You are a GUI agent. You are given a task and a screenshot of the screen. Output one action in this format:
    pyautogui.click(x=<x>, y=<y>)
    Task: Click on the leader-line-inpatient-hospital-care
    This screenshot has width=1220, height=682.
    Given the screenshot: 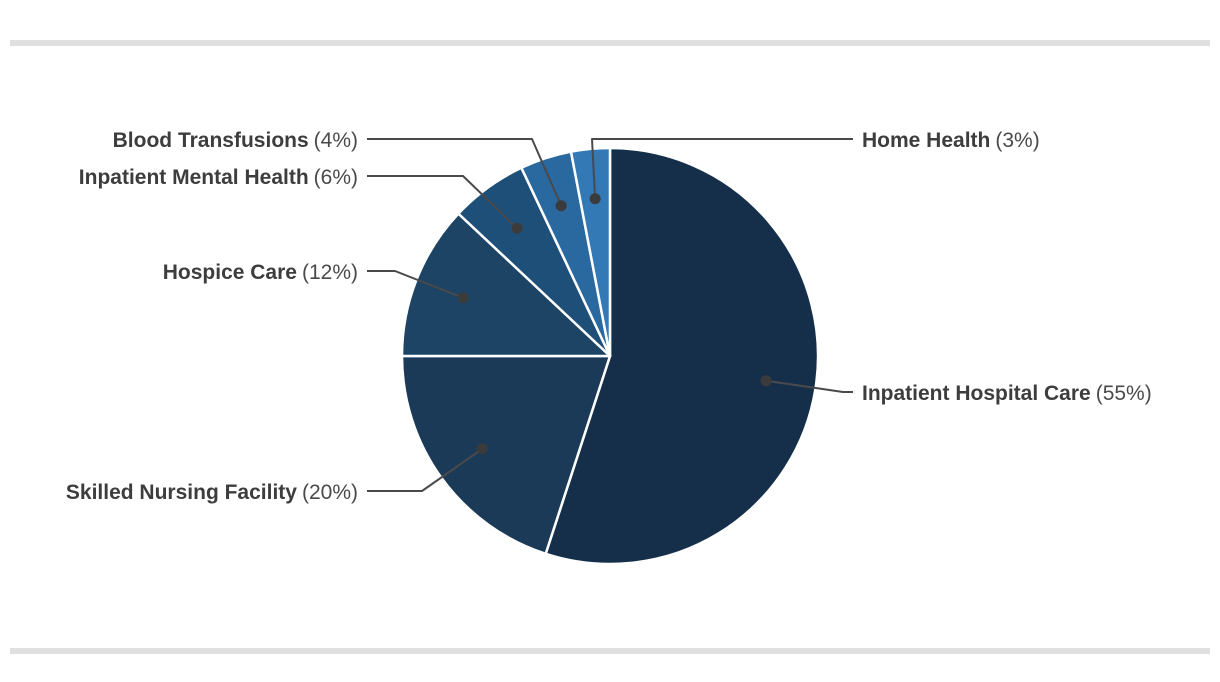 What is the action you would take?
    pyautogui.click(x=809, y=386)
    